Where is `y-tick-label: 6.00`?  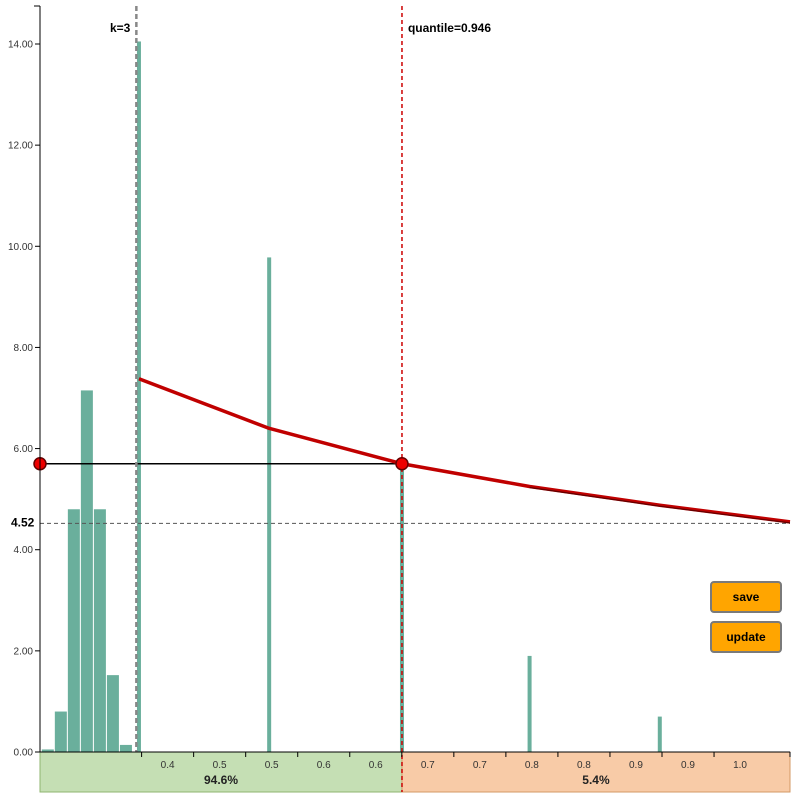 y-tick-label: 6.00 is located at coordinates (24, 449).